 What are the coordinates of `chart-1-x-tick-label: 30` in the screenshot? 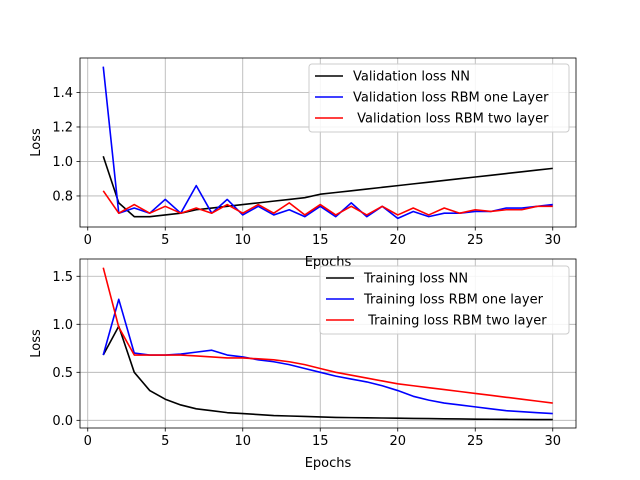 It's located at (552, 240).